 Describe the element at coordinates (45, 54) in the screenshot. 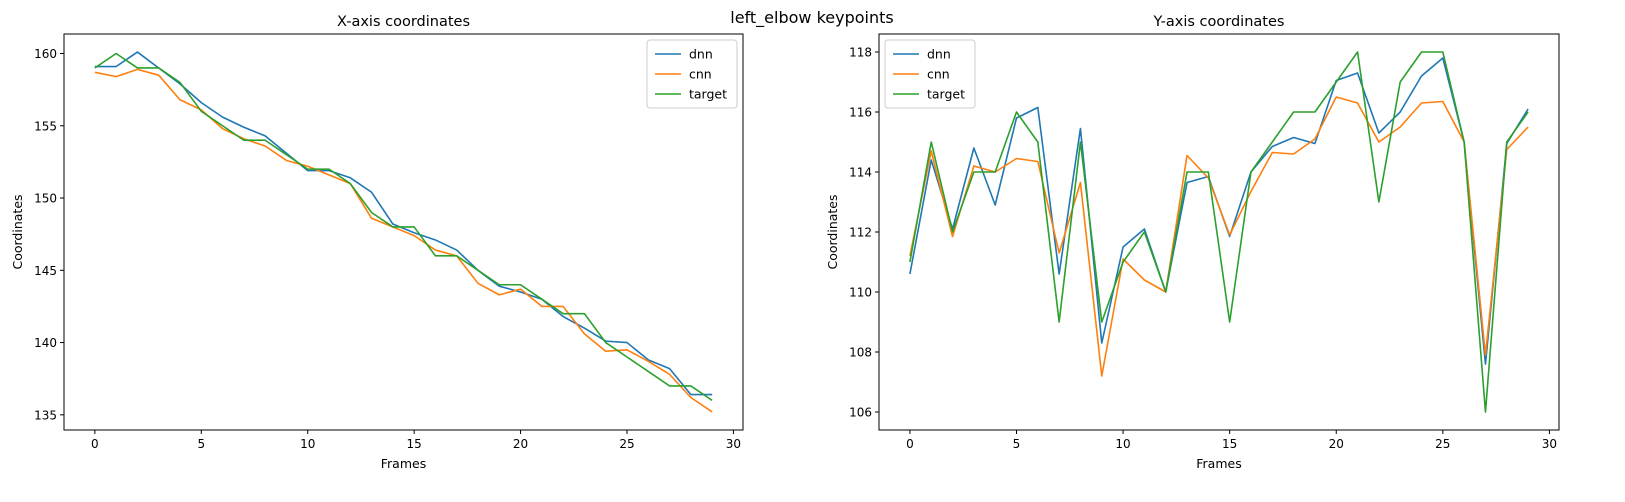

I see `y-tick-label: 160` at that location.